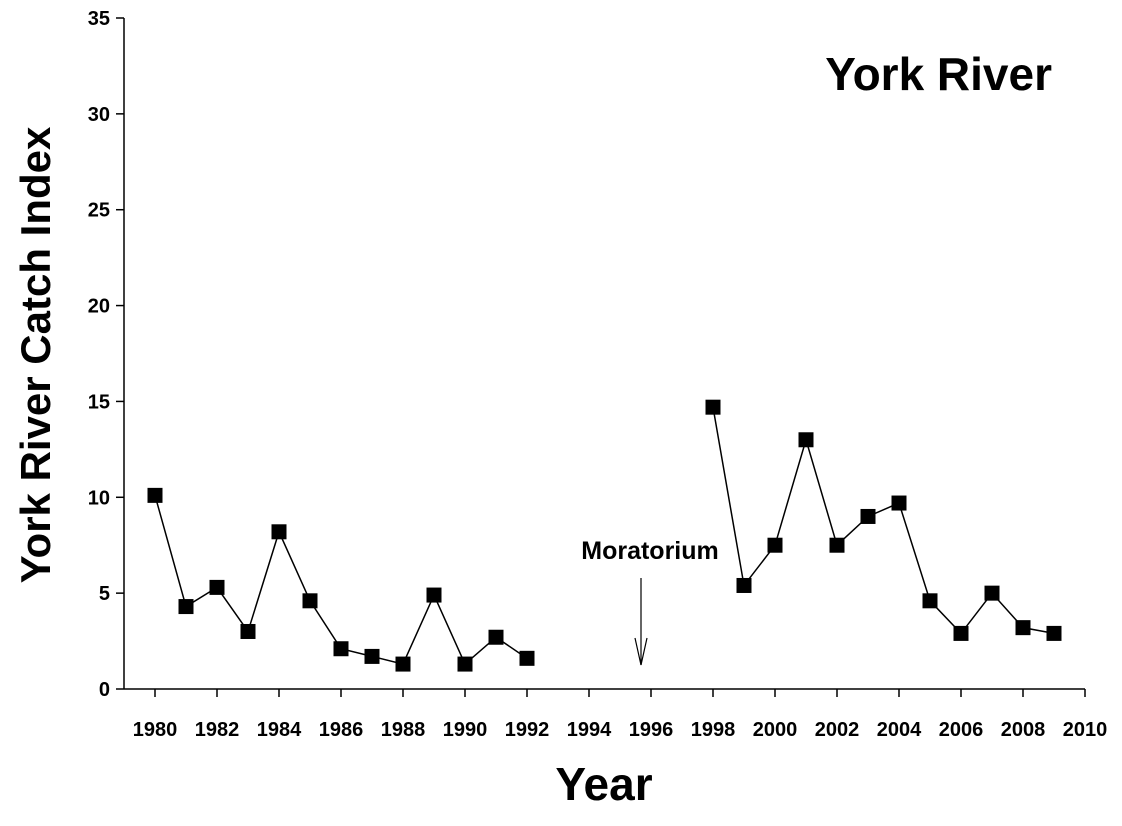  What do you see at coordinates (713, 730) in the screenshot?
I see `x-tick-label: 1998` at bounding box center [713, 730].